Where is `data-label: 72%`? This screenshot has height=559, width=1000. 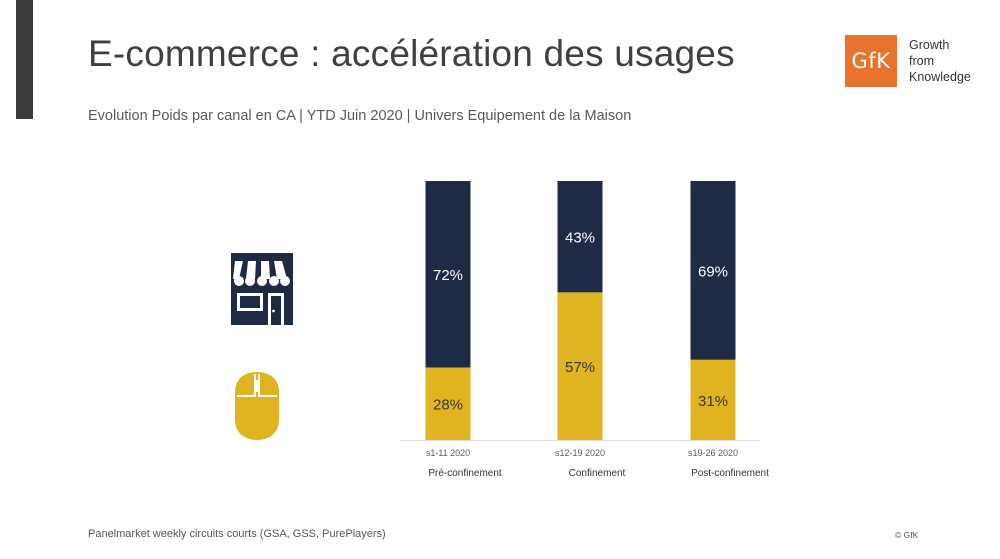 data-label: 72% is located at coordinates (448, 275).